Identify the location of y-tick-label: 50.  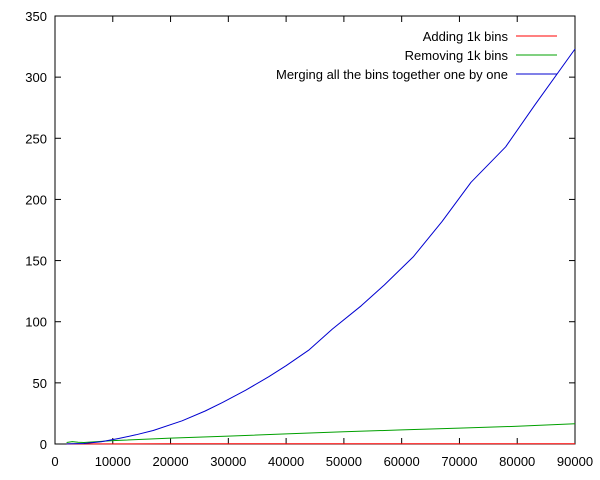
(40, 383).